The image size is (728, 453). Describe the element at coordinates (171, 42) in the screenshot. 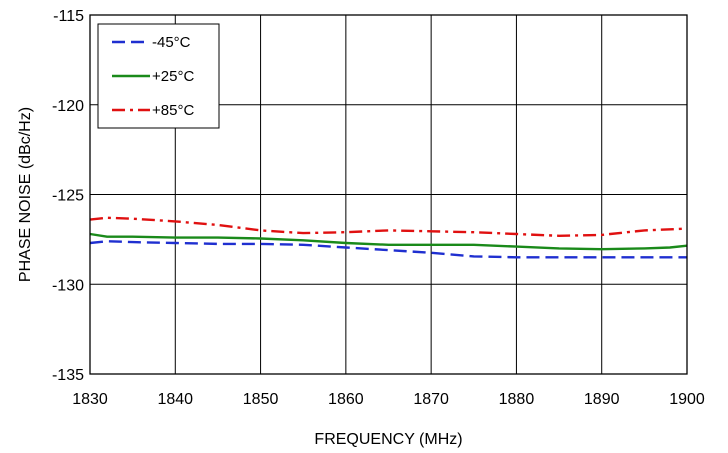

I see `legend-label: -45°C` at that location.